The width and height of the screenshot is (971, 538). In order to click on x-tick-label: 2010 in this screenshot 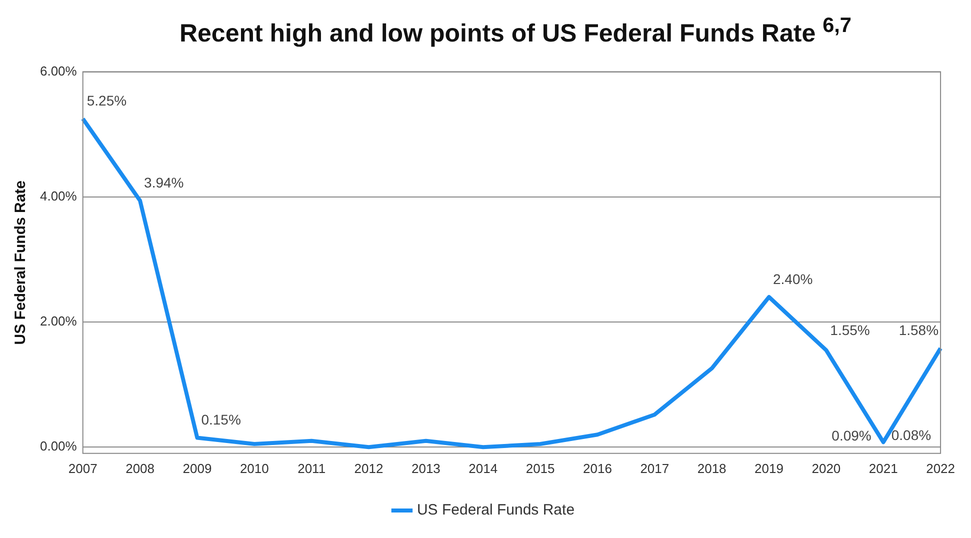, I will do `click(254, 468)`.